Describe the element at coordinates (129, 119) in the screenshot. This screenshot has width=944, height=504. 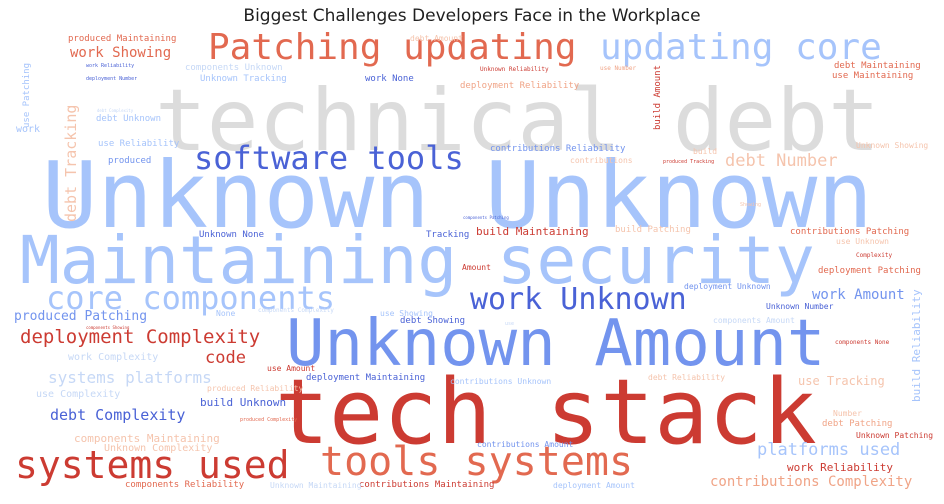
I see `word-debt-unknown: debt Unknown` at that location.